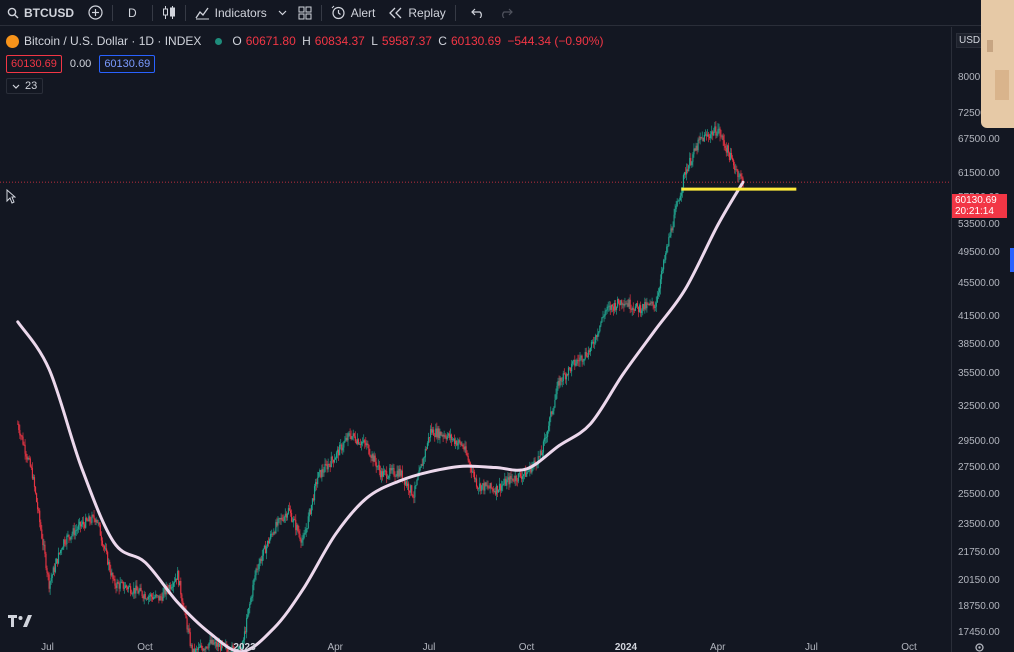 The height and width of the screenshot is (652, 1014). I want to click on indicators-icon, so click(202, 13).